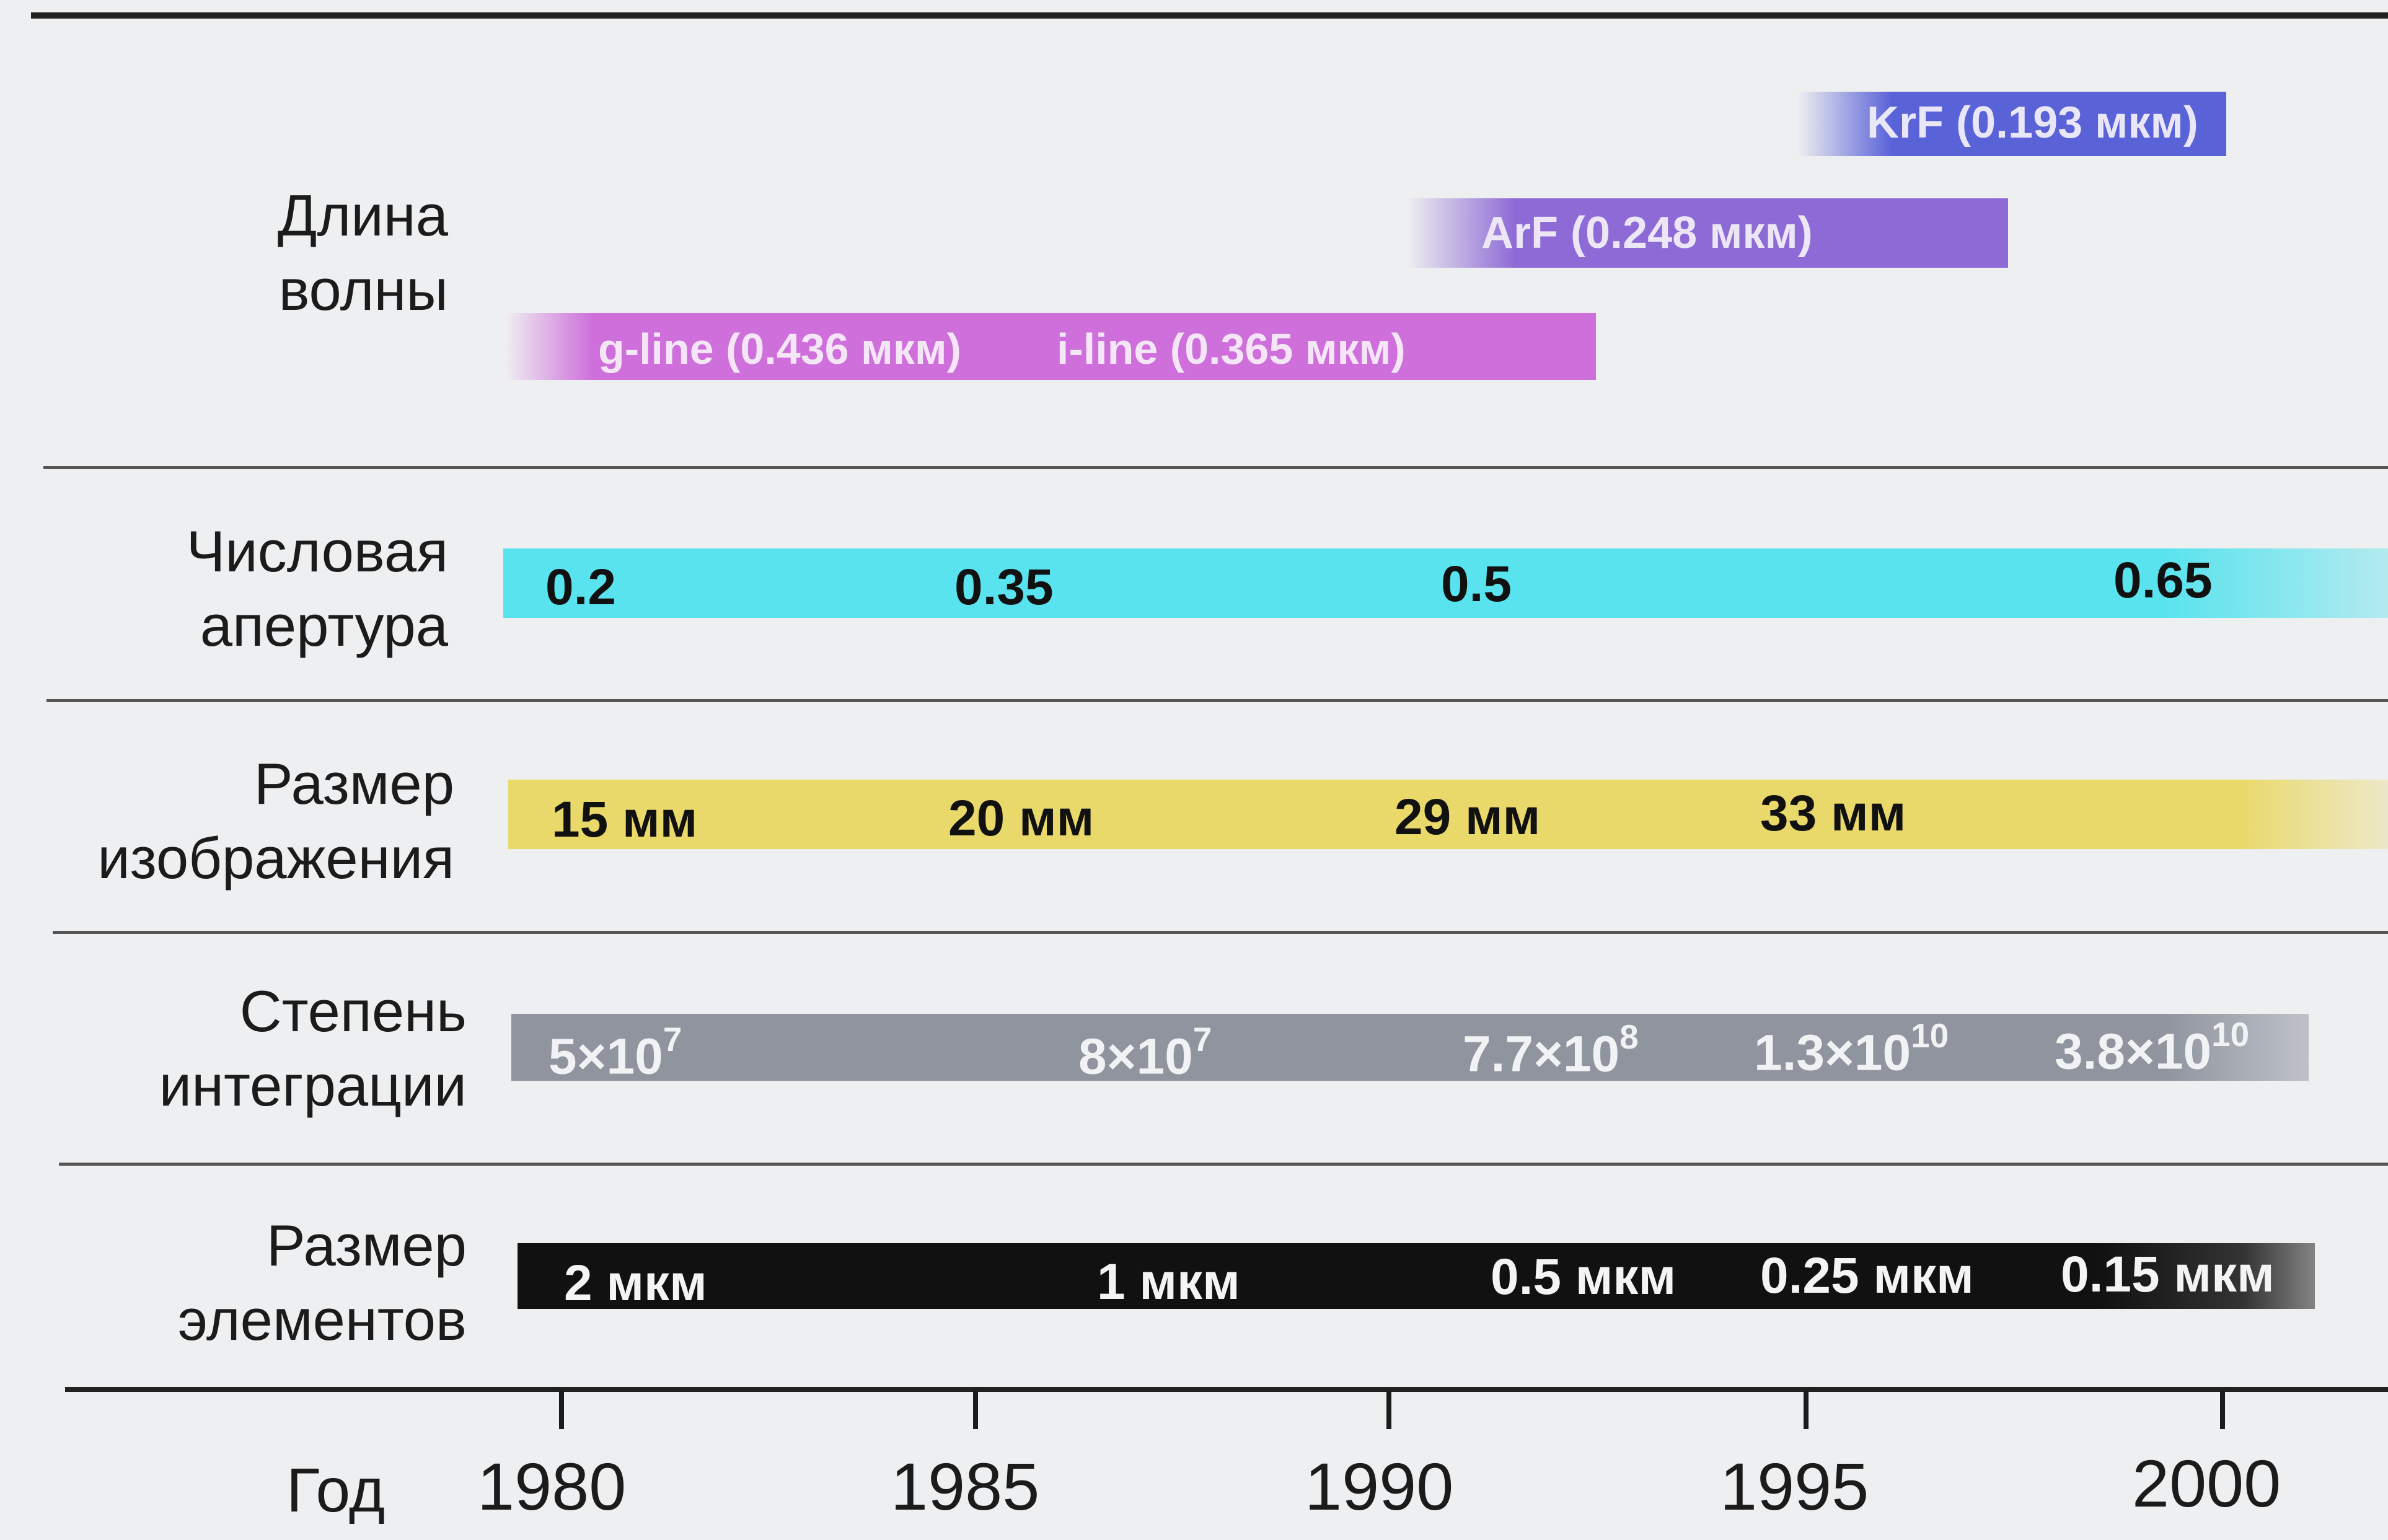  I want to click on krf-bar, so click(2012, 124).